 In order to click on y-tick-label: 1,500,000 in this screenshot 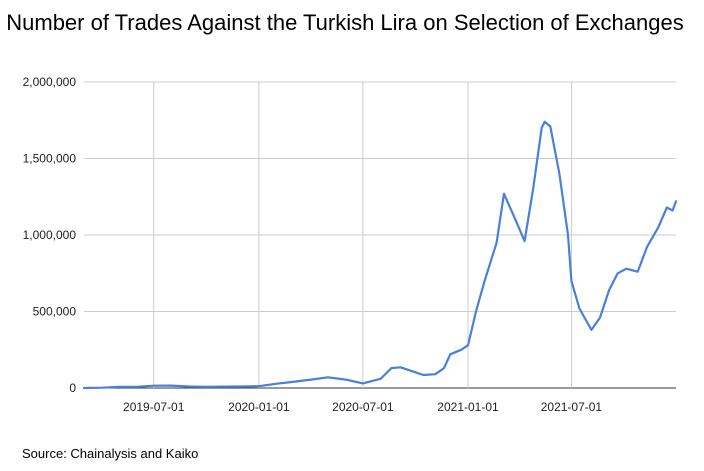, I will do `click(50, 159)`.